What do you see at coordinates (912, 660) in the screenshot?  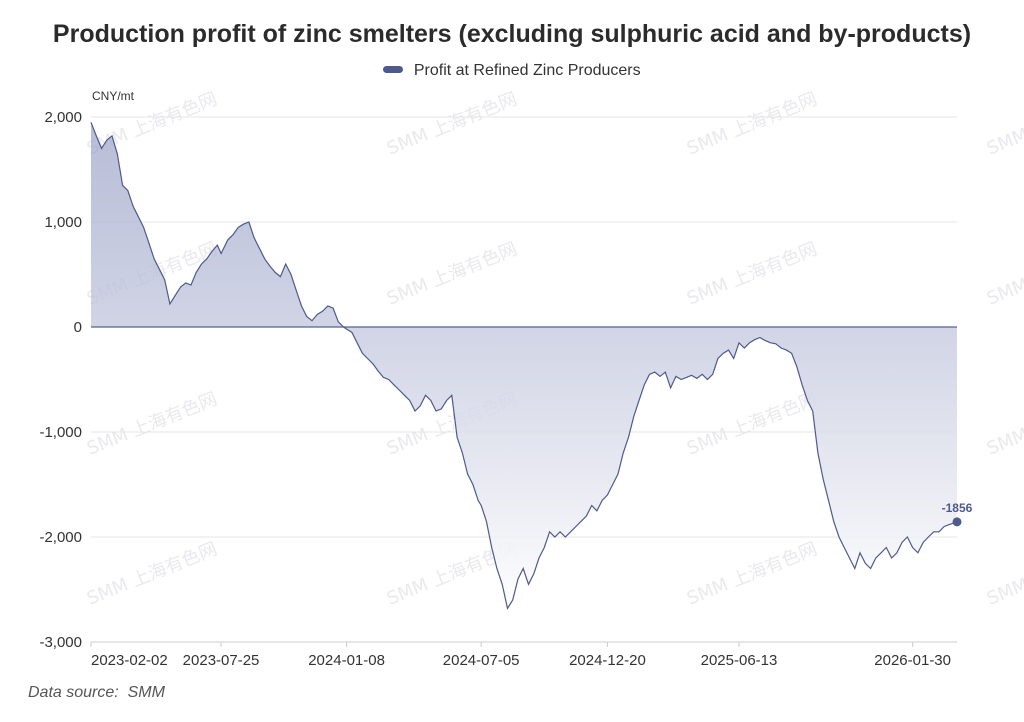 I see `x-tick-label: 2026-01-30` at bounding box center [912, 660].